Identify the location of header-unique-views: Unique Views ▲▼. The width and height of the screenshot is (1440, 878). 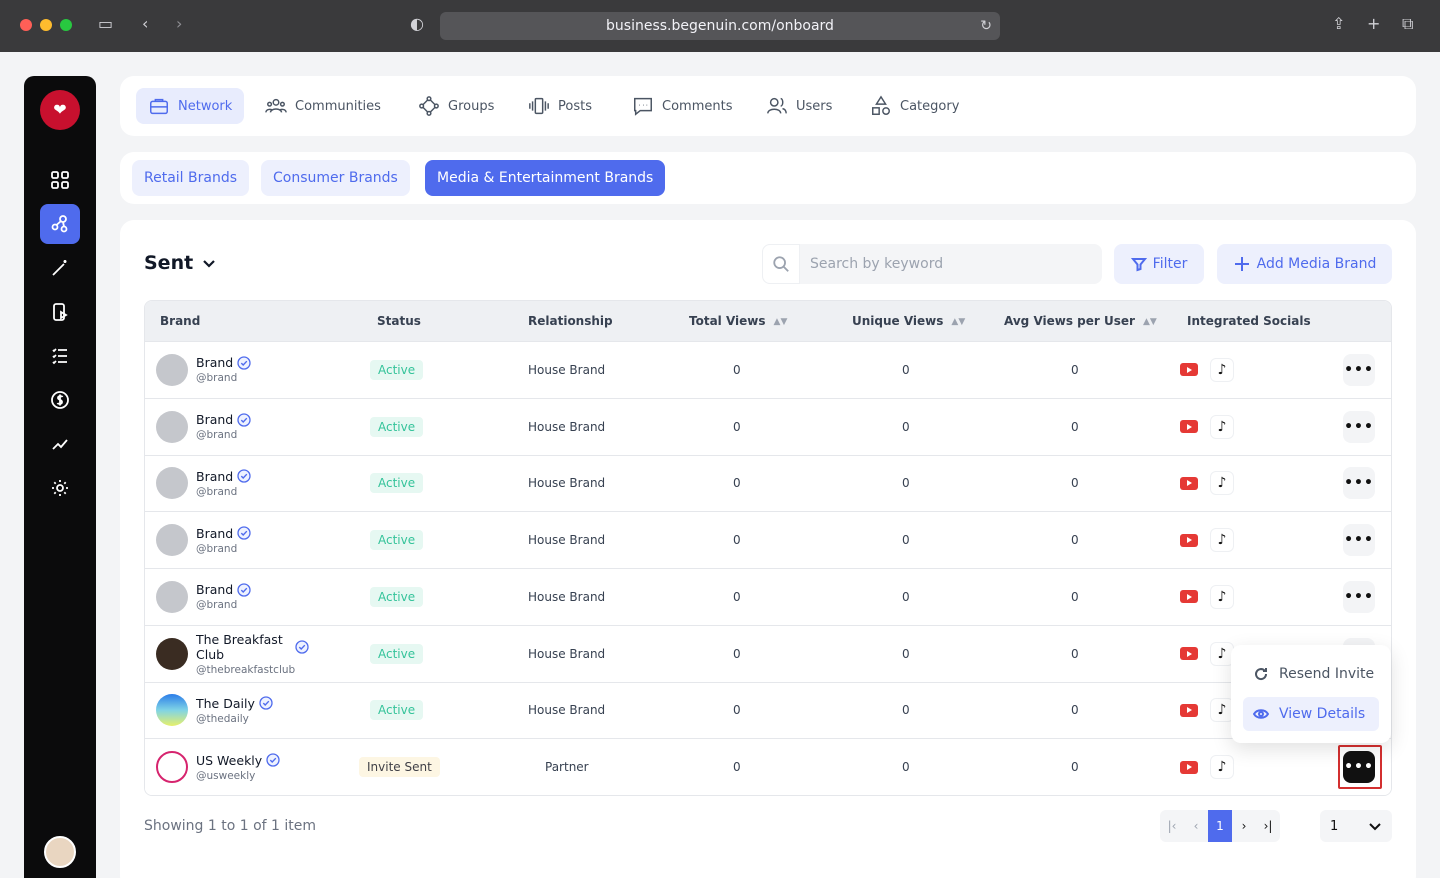
(908, 321).